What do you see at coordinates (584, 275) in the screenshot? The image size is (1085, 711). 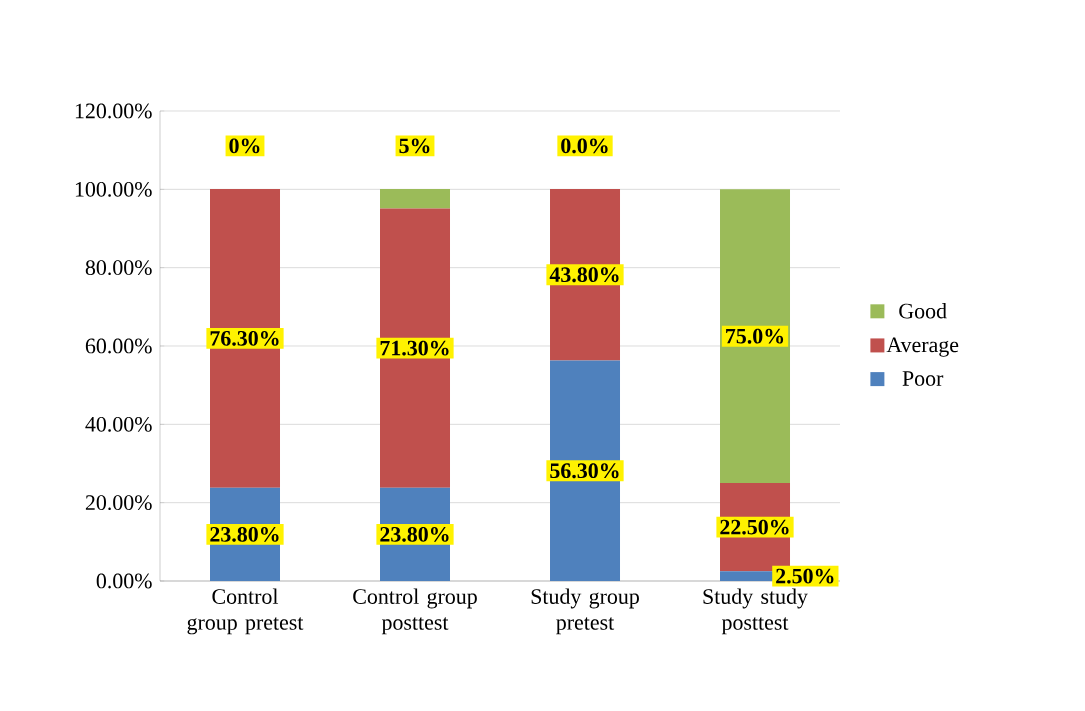 I see `data-label: 43.80%` at bounding box center [584, 275].